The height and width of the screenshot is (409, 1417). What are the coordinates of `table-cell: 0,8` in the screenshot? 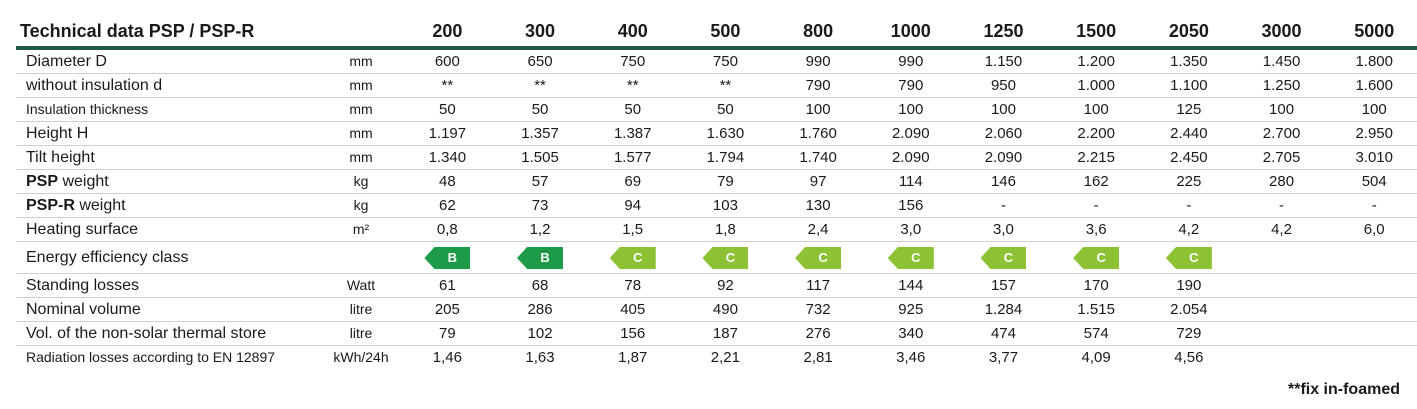 It's located at (447, 229).